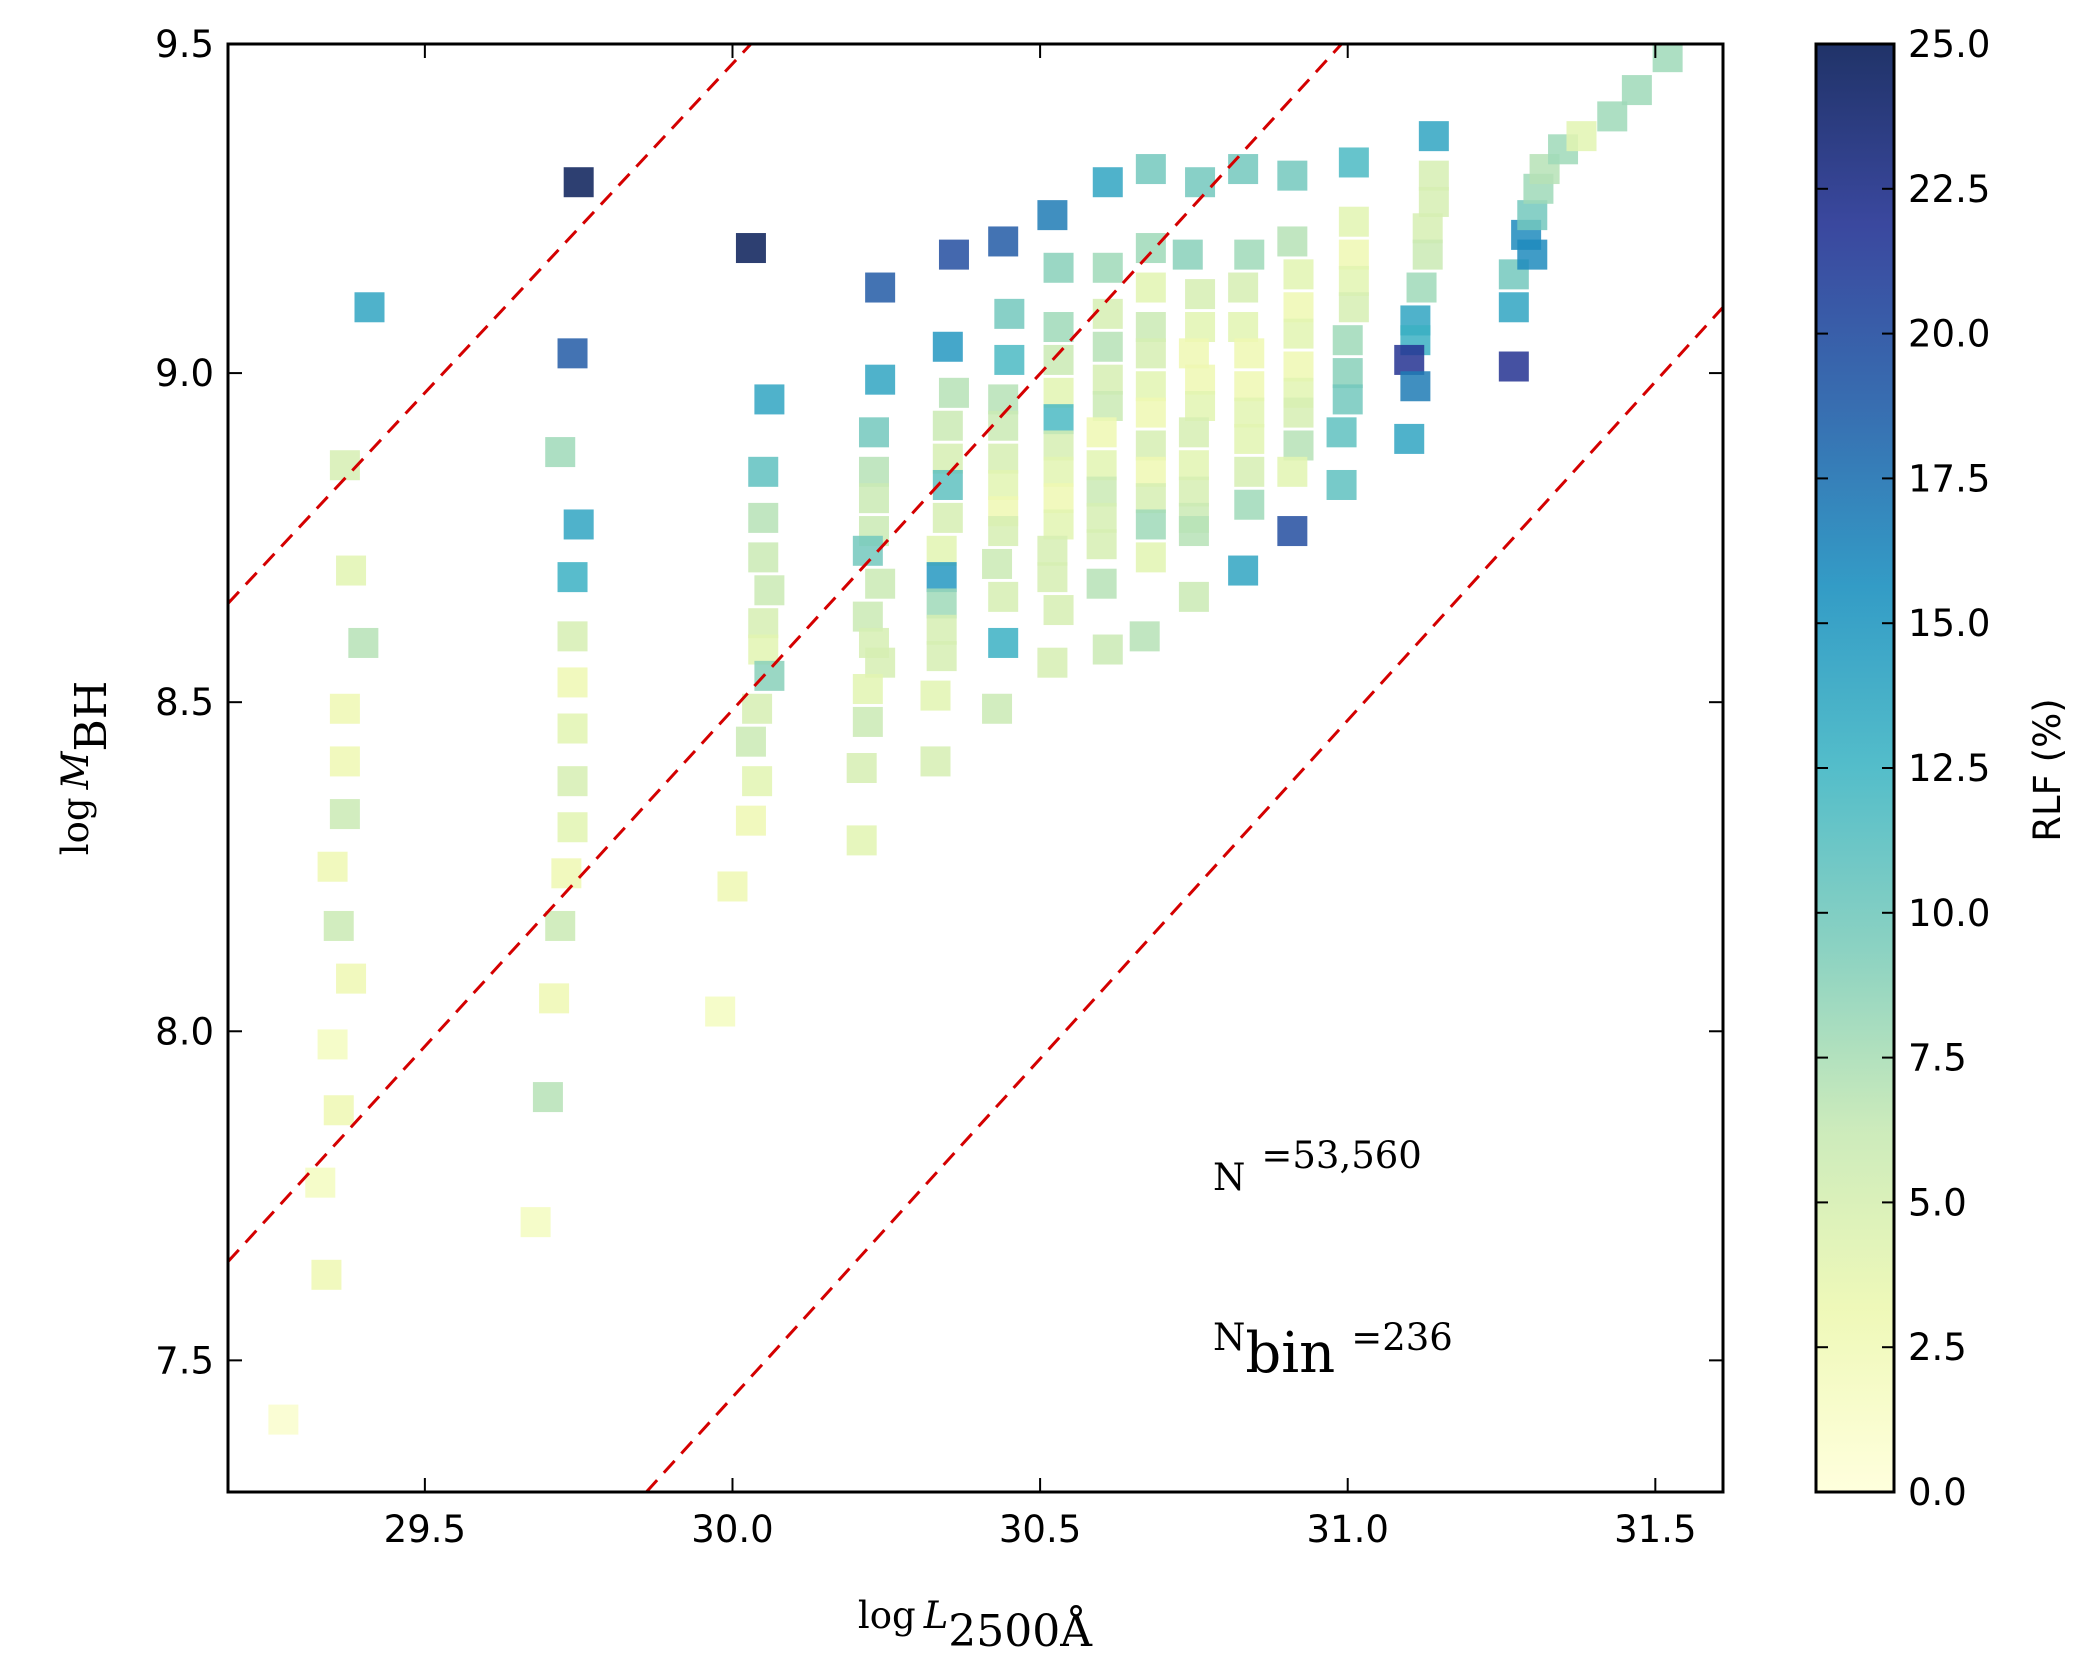 The width and height of the screenshot is (2095, 1679). I want to click on colorbar-tick-label: 7.5, so click(1937, 1058).